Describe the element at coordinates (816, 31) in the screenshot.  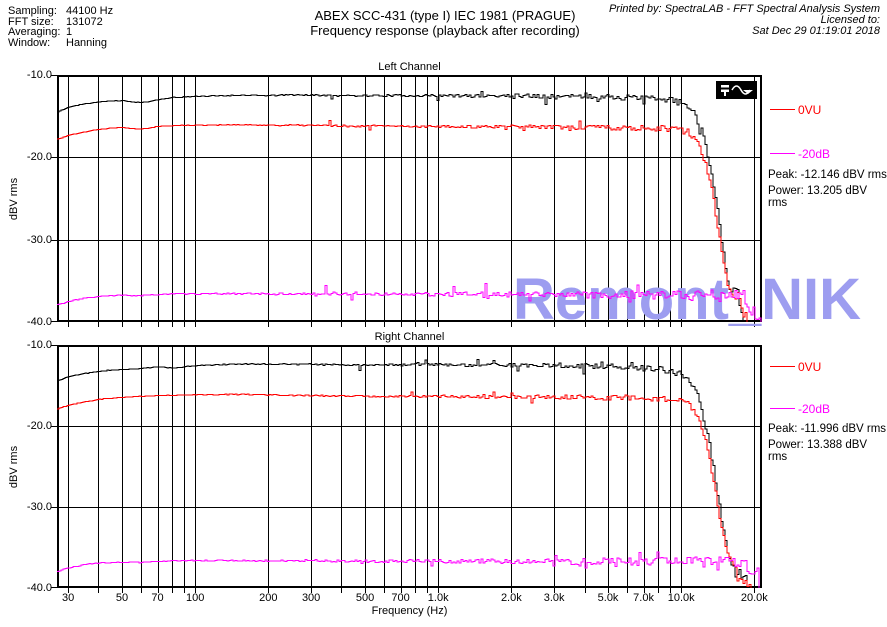
I see `print-date: Sat Dec 29 01:19:01 2018` at that location.